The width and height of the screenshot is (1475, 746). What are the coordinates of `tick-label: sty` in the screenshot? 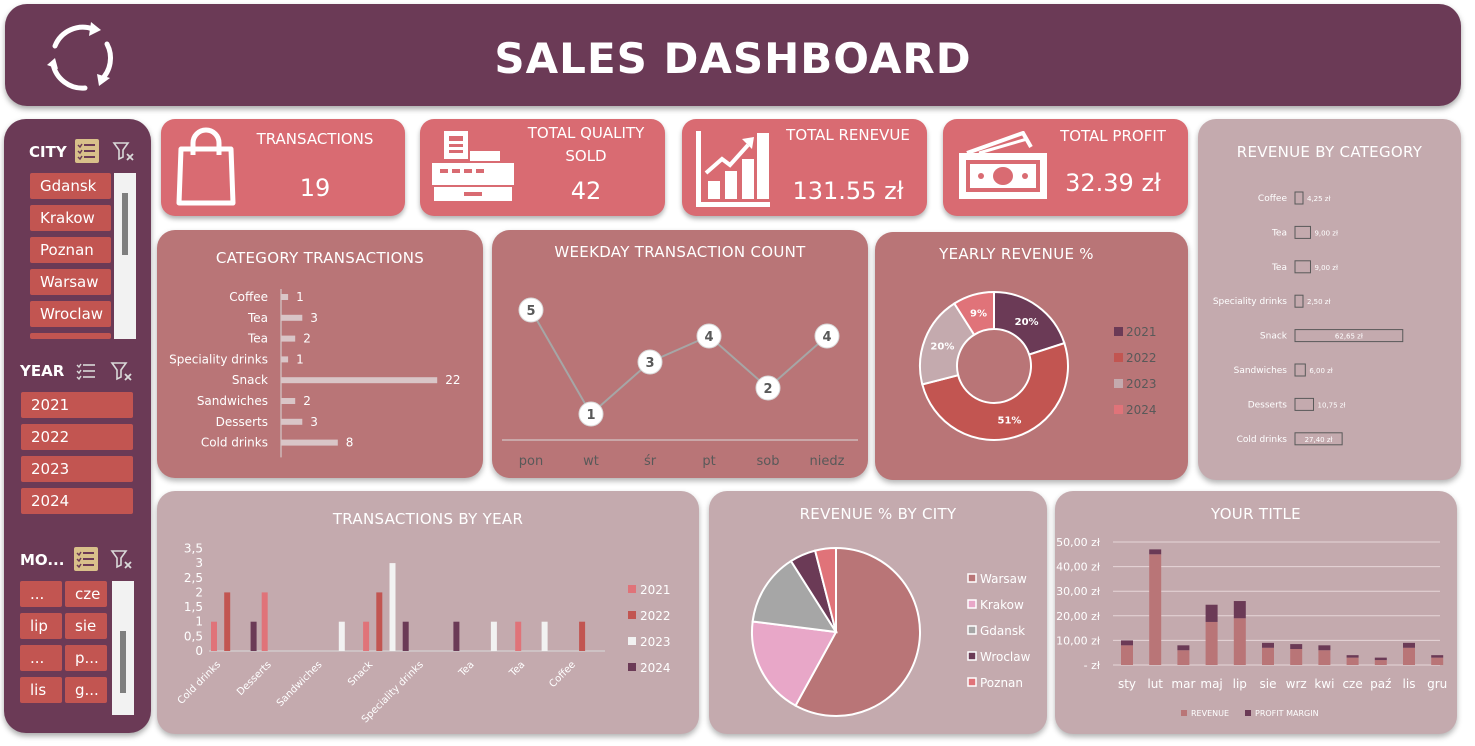 It's located at (1127, 684).